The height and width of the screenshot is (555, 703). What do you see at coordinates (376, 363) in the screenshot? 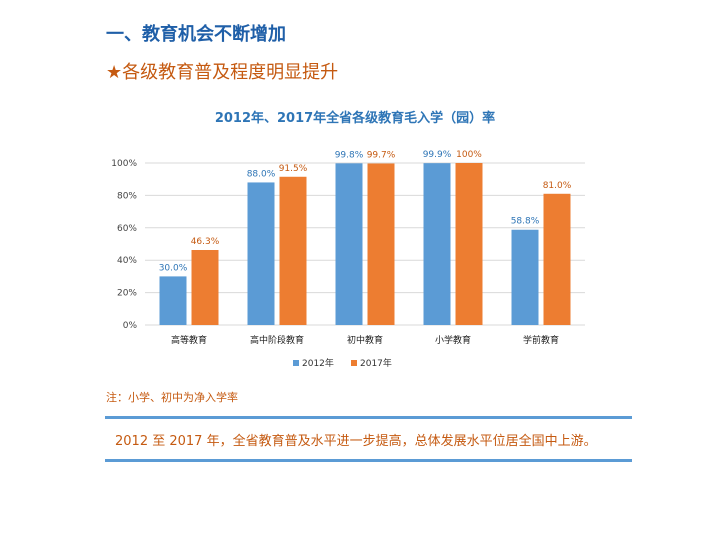
I see `legend-label: 2017年` at bounding box center [376, 363].